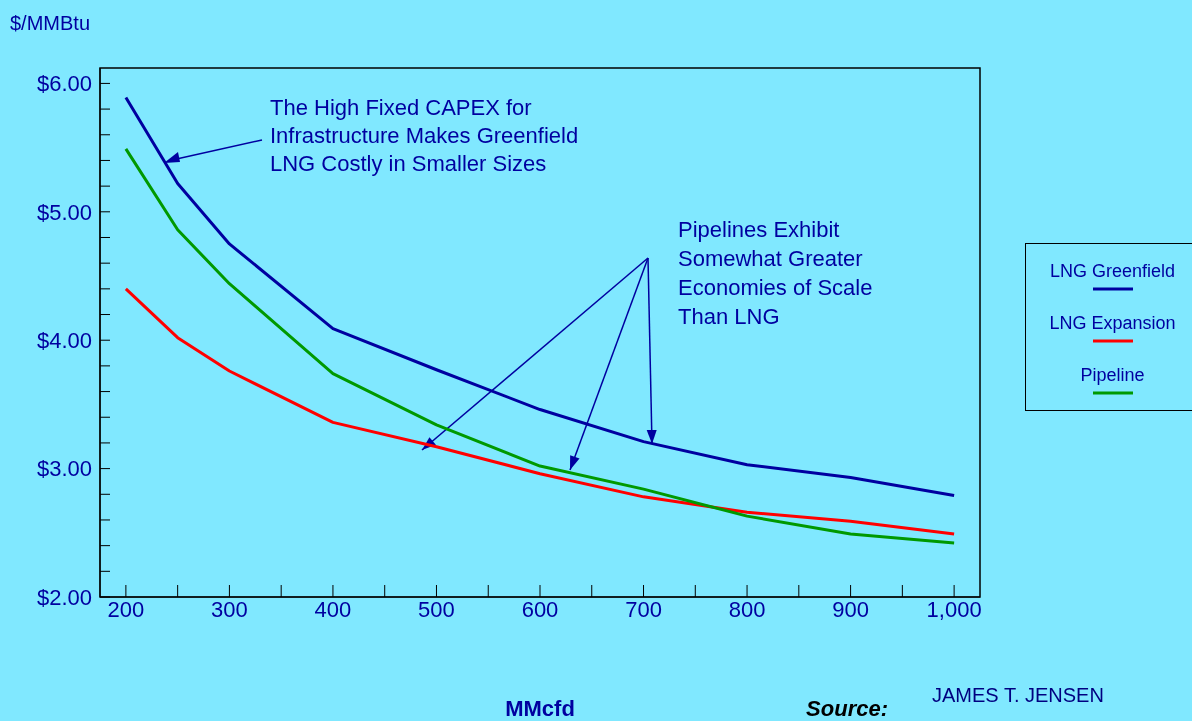  What do you see at coordinates (1018, 695) in the screenshot?
I see `text: JAMES T. JENSEN` at bounding box center [1018, 695].